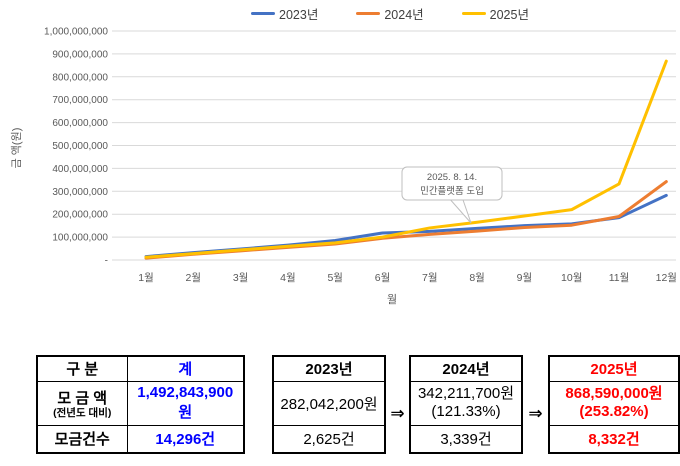 This screenshot has width=680, height=466. I want to click on summary-subtable-2025: 2025년 868,590,000원 (253.82%) 8,332건, so click(614, 404).